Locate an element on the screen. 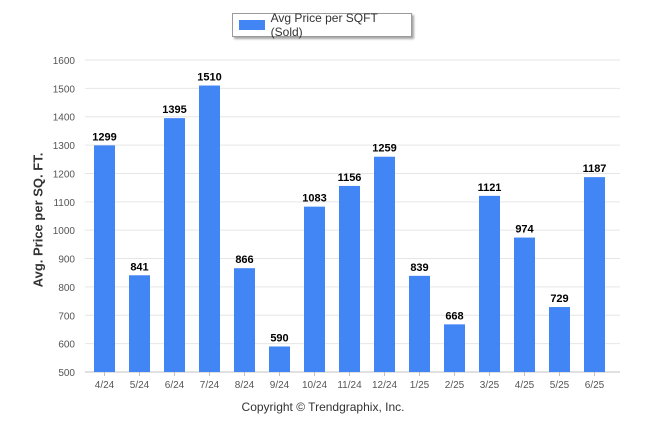 The image size is (646, 434). data-label: 839 is located at coordinates (419, 268).